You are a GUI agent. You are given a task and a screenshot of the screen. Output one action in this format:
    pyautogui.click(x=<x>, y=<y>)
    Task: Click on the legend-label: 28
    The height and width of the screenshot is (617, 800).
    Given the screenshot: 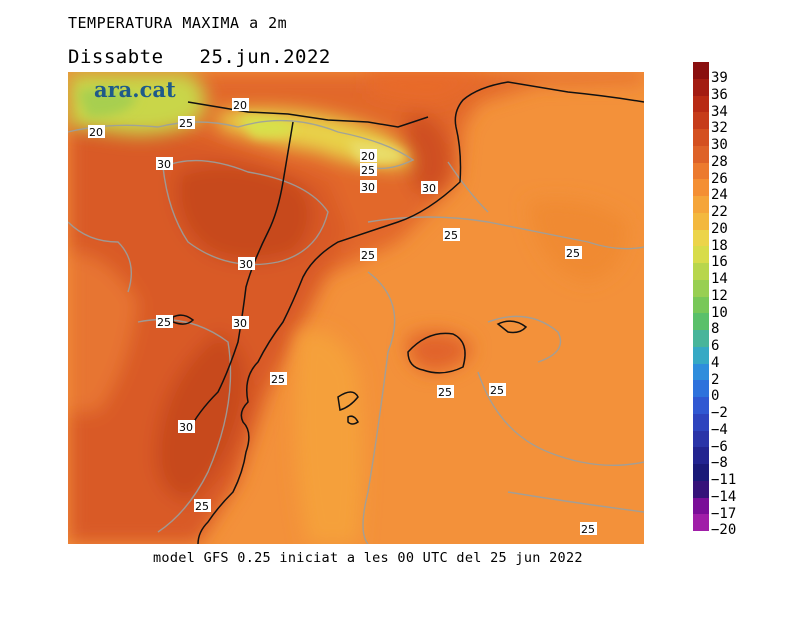 What is the action you would take?
    pyautogui.click(x=719, y=161)
    